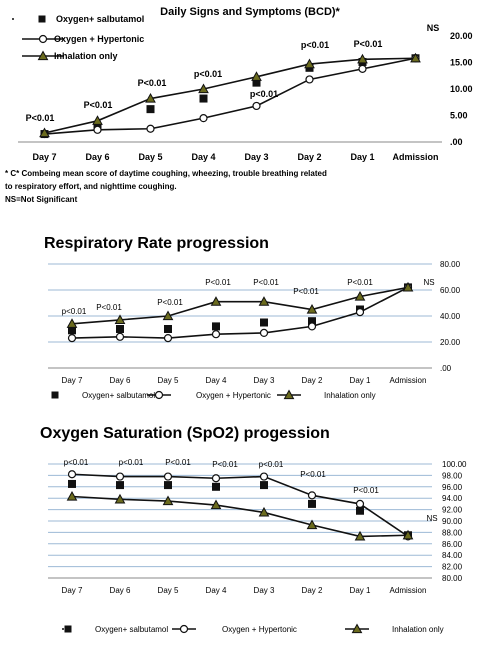 Image resolution: width=492 pixels, height=646 pixels. I want to click on chart1-xtick-label: Day 4, so click(203, 157).